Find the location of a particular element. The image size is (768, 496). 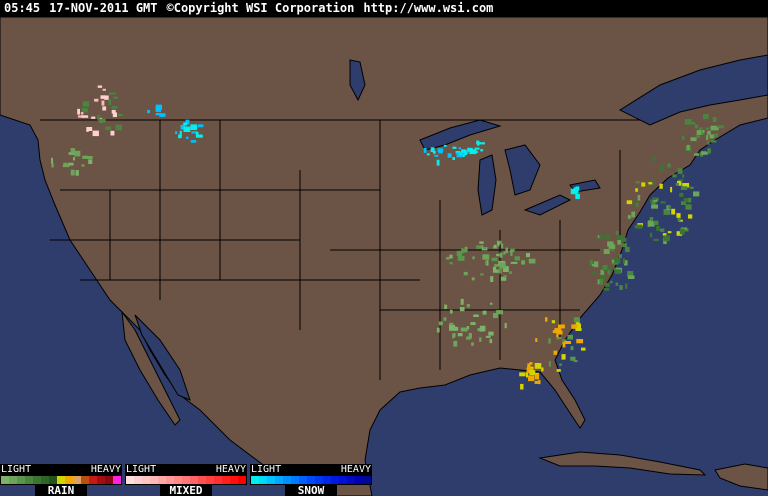

hispaniola is located at coordinates (741, 477).